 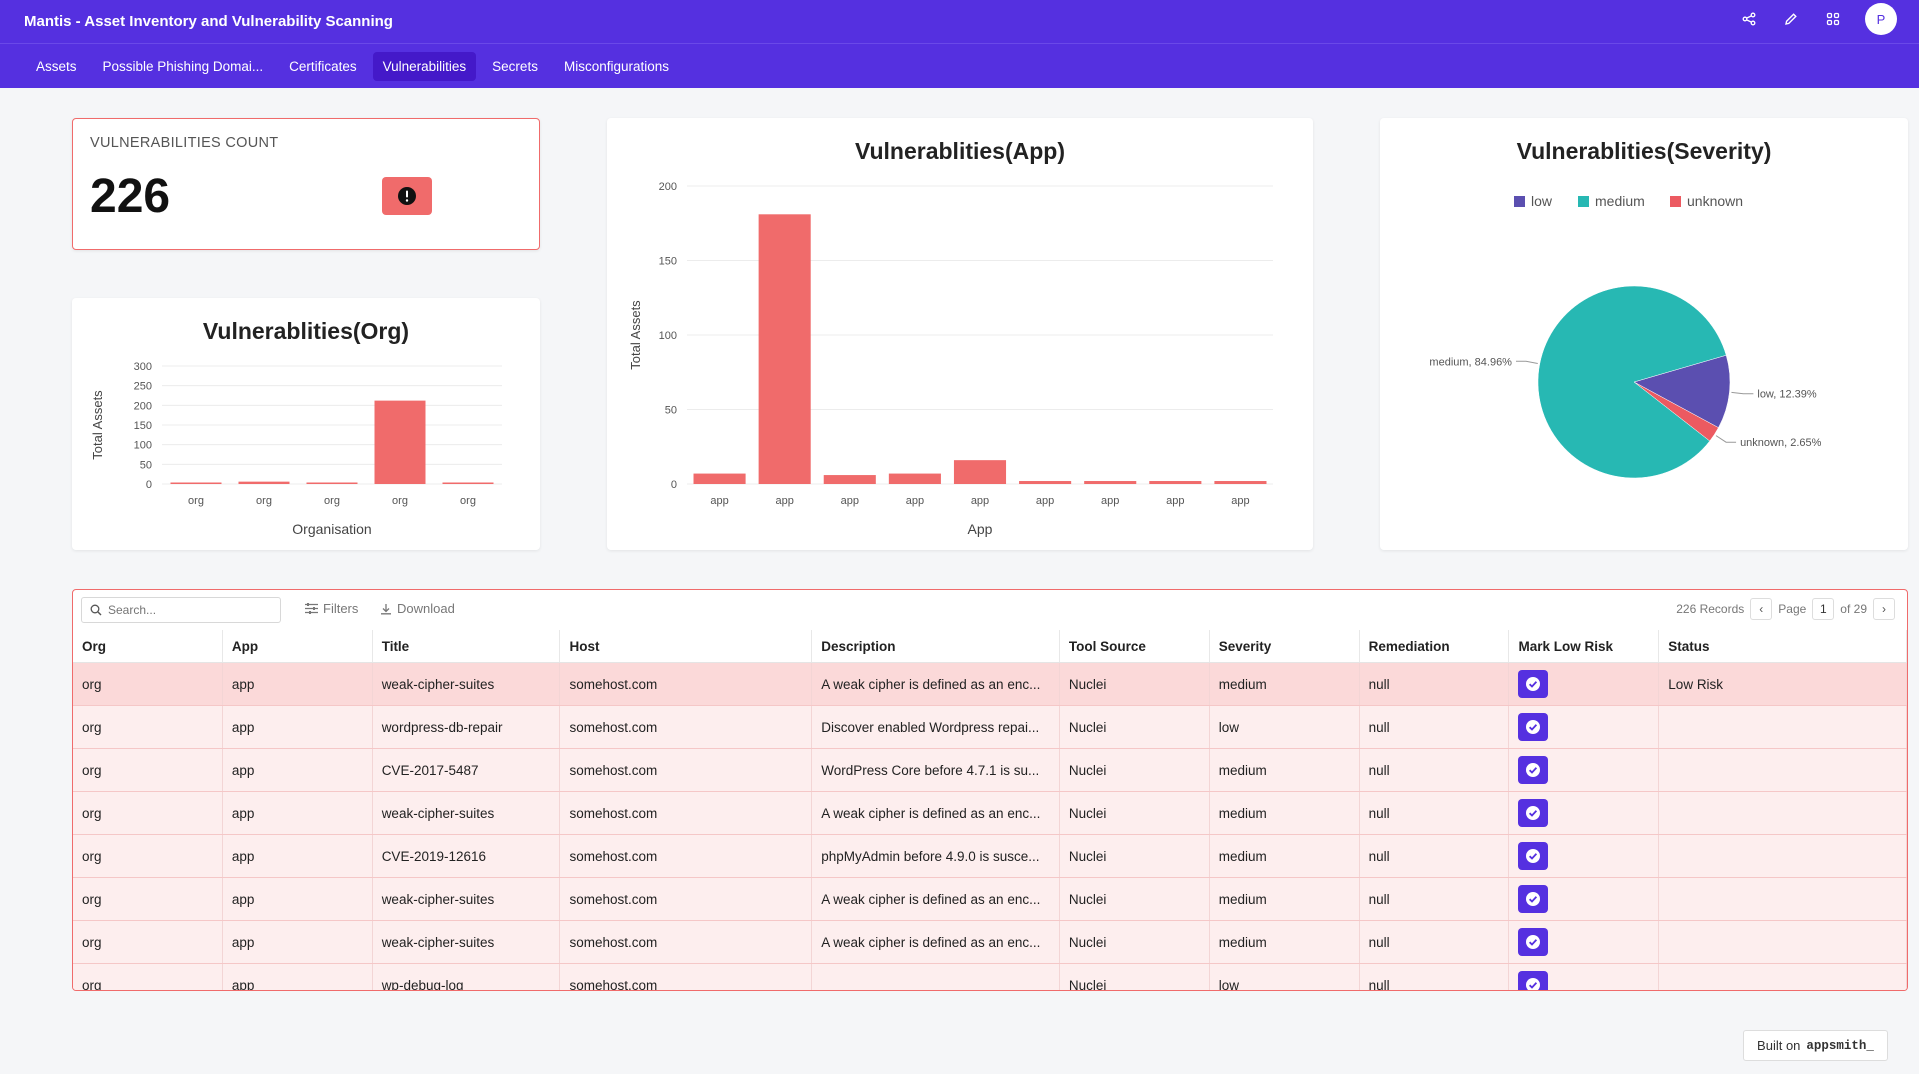 What do you see at coordinates (1542, 201) in the screenshot?
I see `legend-label-low: low` at bounding box center [1542, 201].